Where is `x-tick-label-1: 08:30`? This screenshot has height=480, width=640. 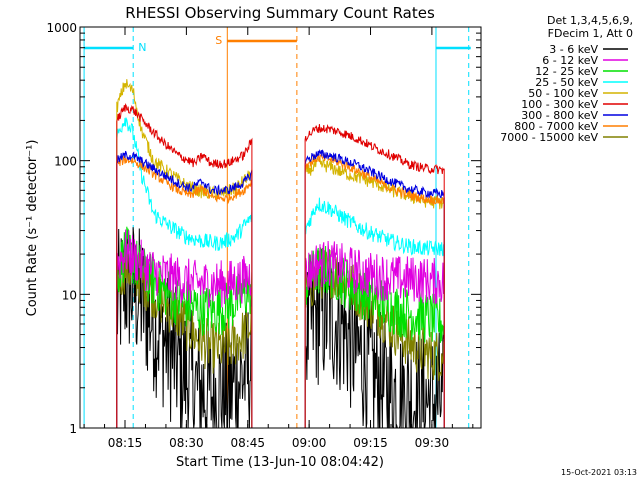
x-tick-label-1: 08:30 is located at coordinates (186, 443).